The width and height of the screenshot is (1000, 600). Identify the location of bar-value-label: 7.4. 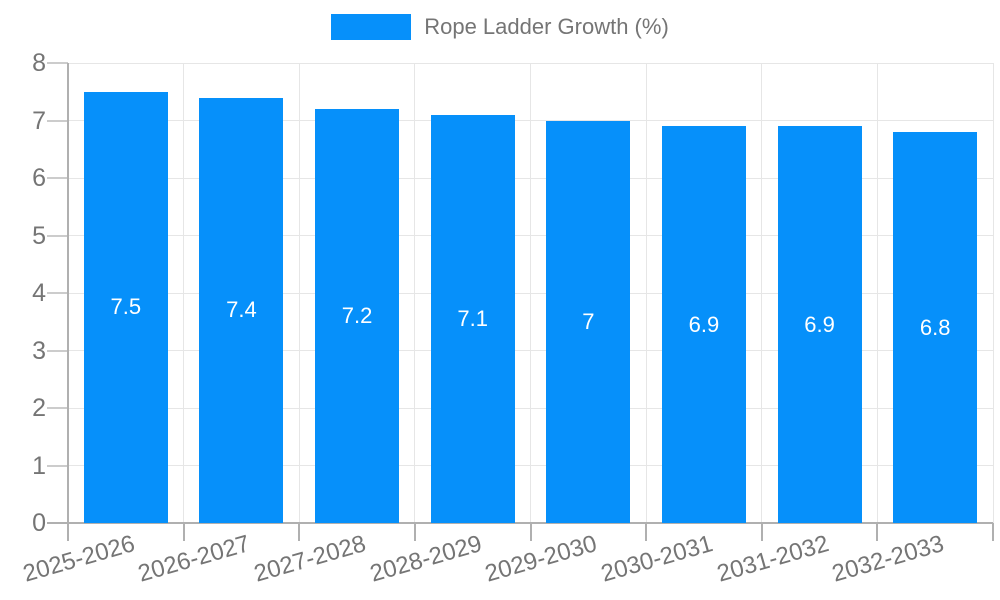
(241, 310).